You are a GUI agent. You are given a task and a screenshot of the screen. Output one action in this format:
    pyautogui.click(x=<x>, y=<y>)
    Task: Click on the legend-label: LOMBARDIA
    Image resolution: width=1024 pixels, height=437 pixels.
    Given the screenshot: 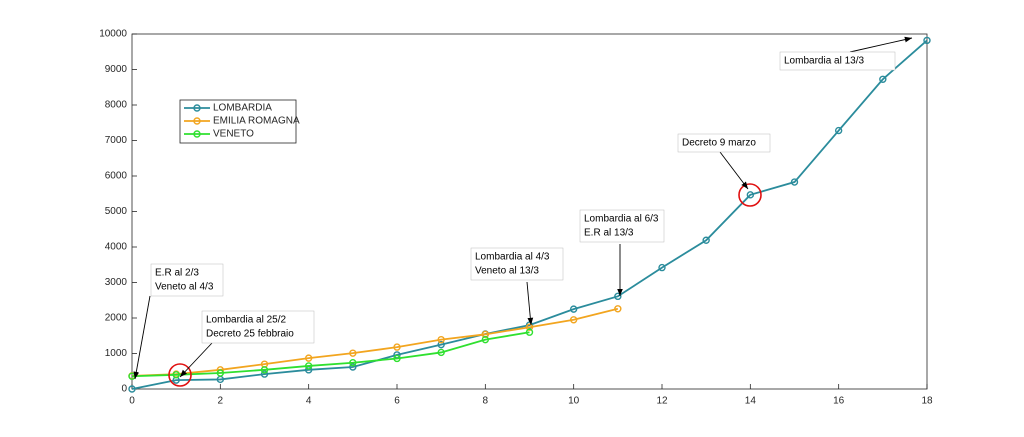 What is the action you would take?
    pyautogui.click(x=242, y=108)
    